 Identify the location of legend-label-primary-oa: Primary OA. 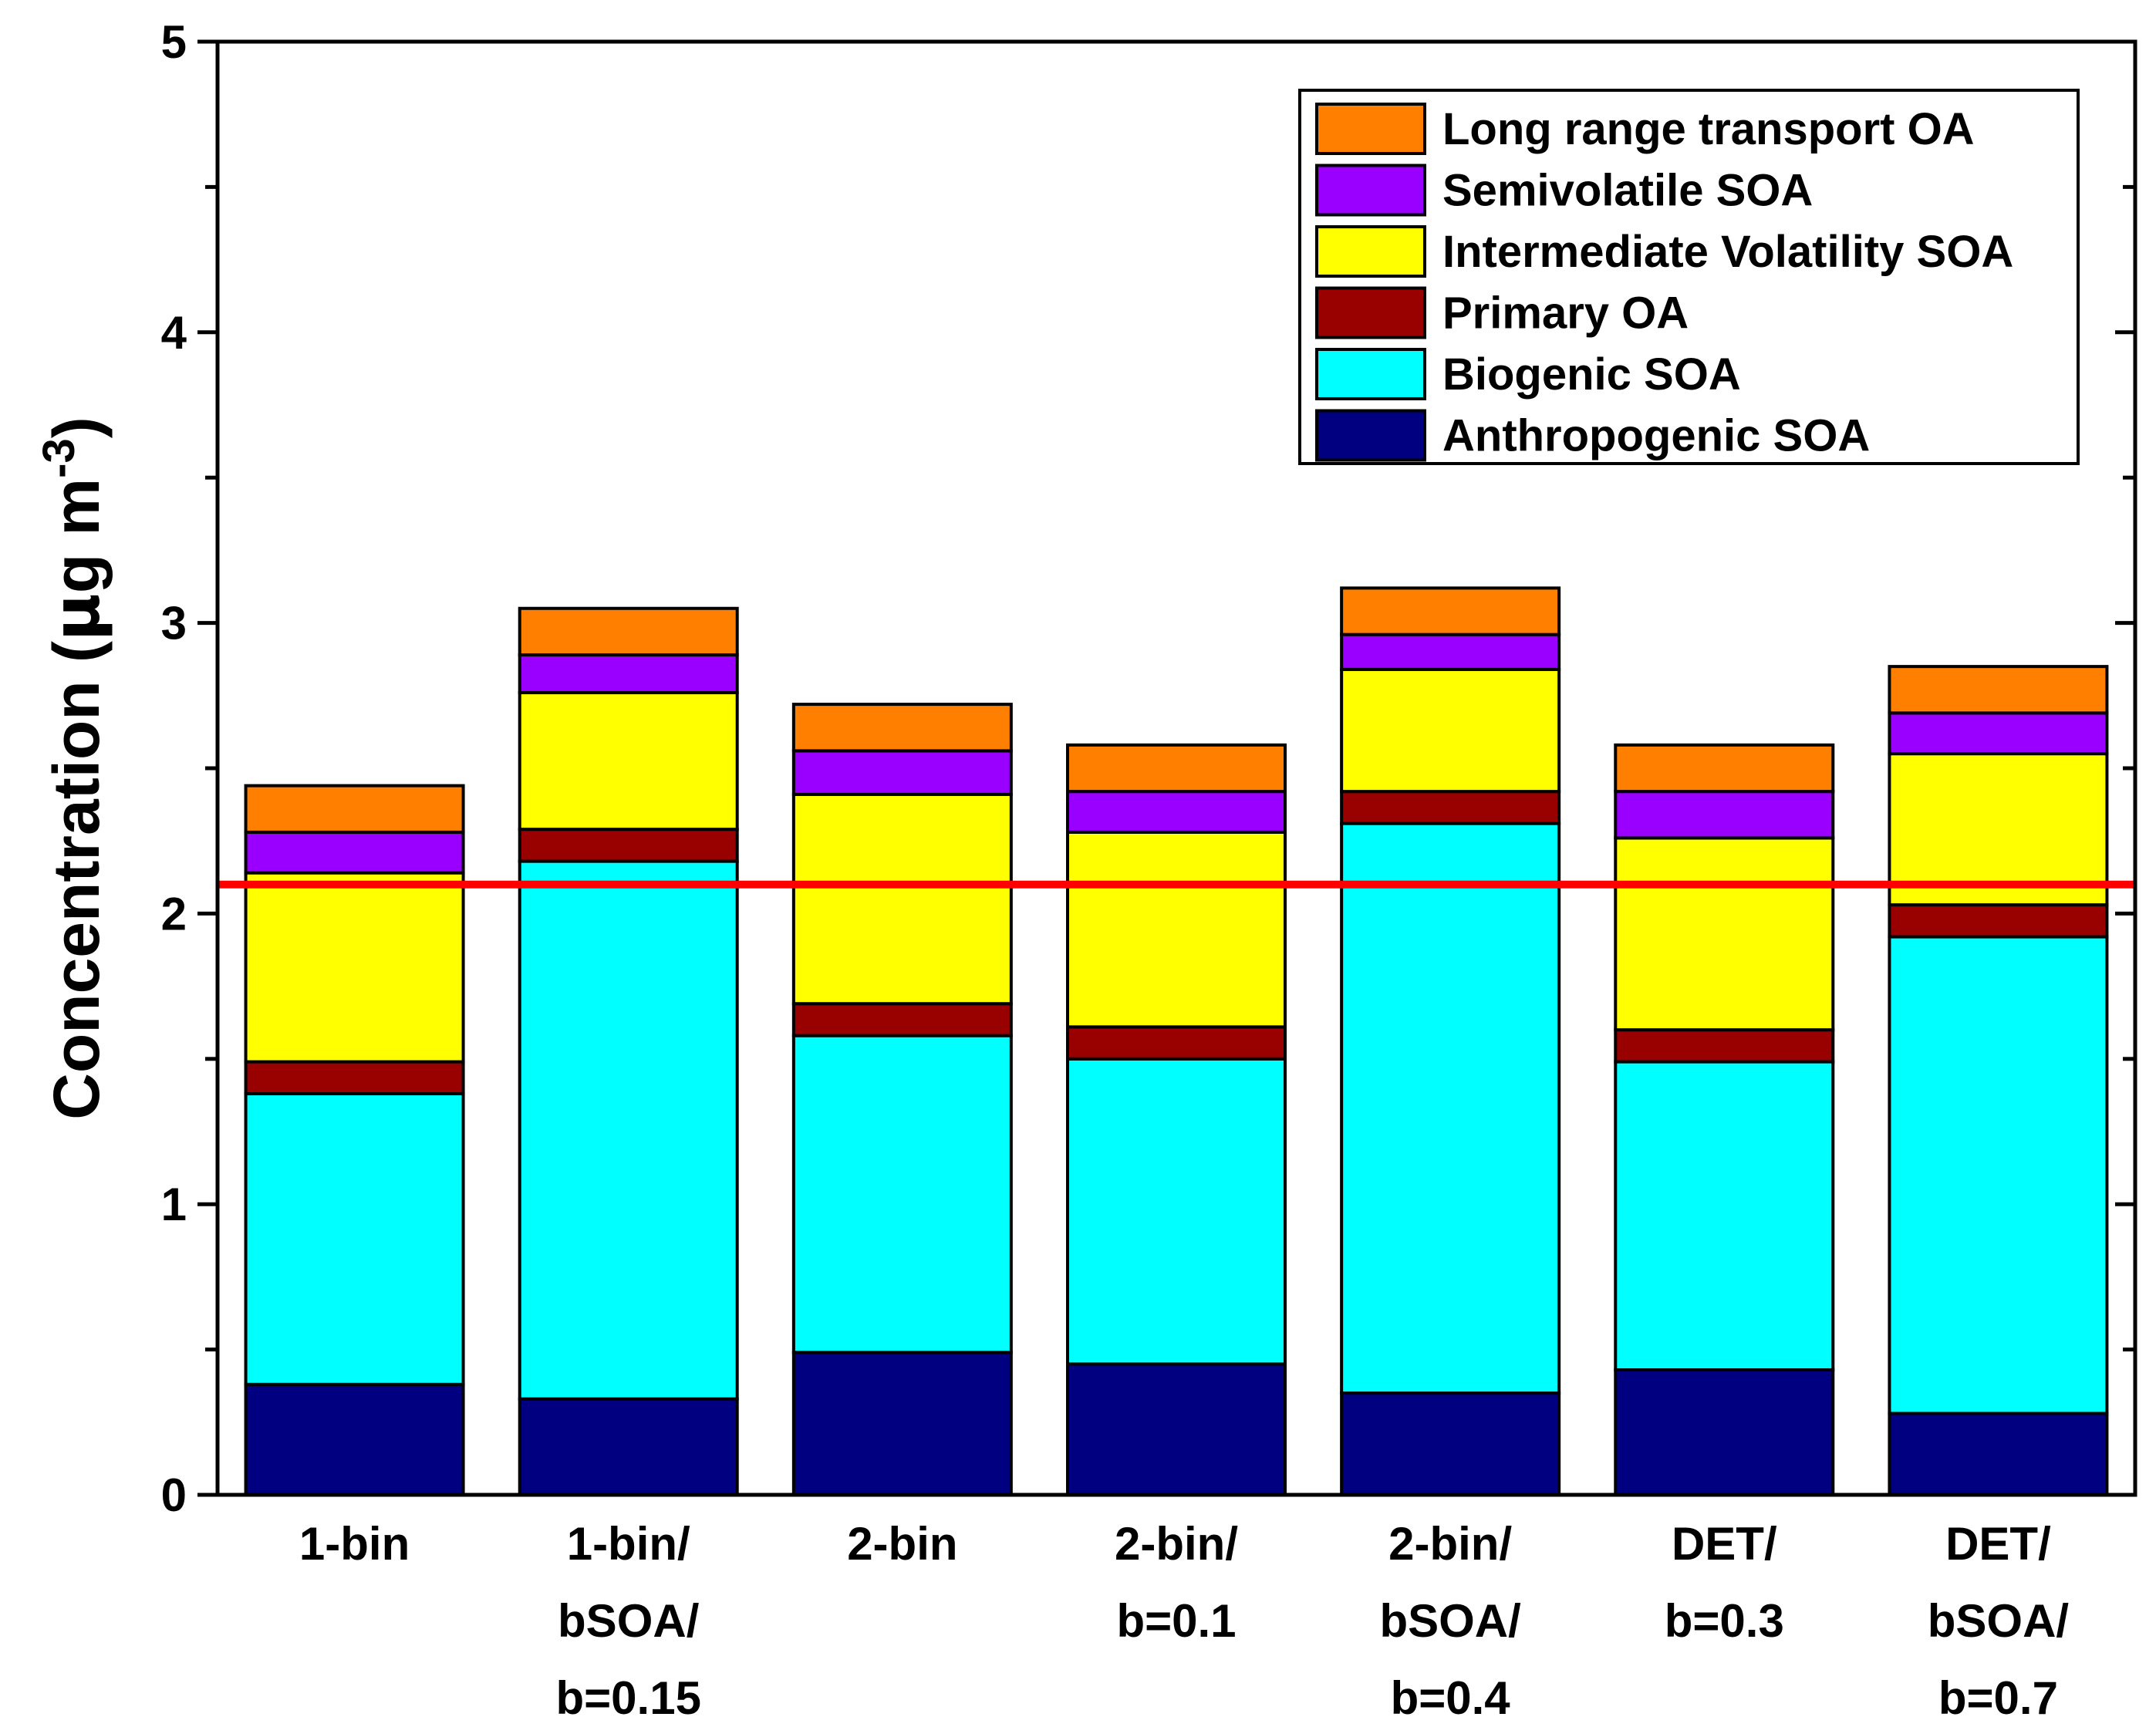
(1565, 314).